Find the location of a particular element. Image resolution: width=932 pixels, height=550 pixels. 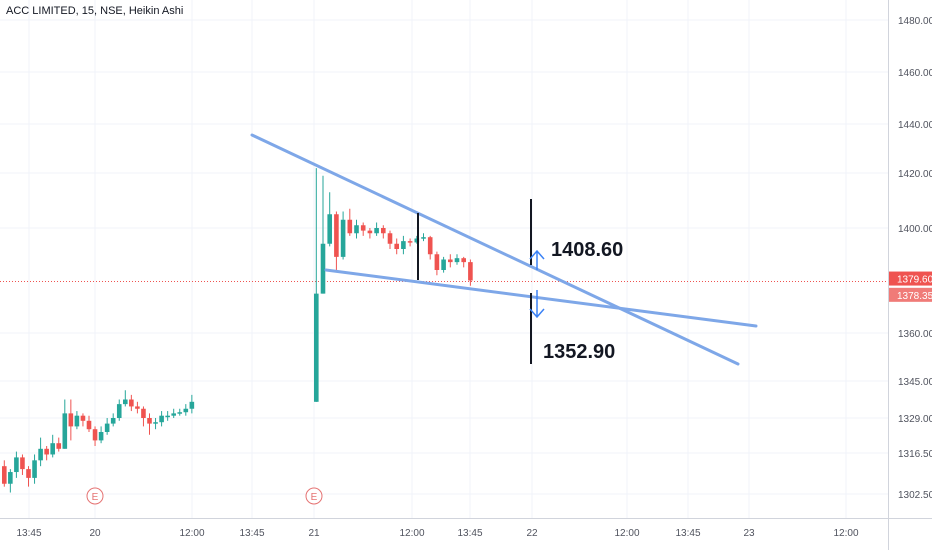

chart-title: ACC LIMITED, 15, NSE, Heikin Ashi is located at coordinates (95, 11).